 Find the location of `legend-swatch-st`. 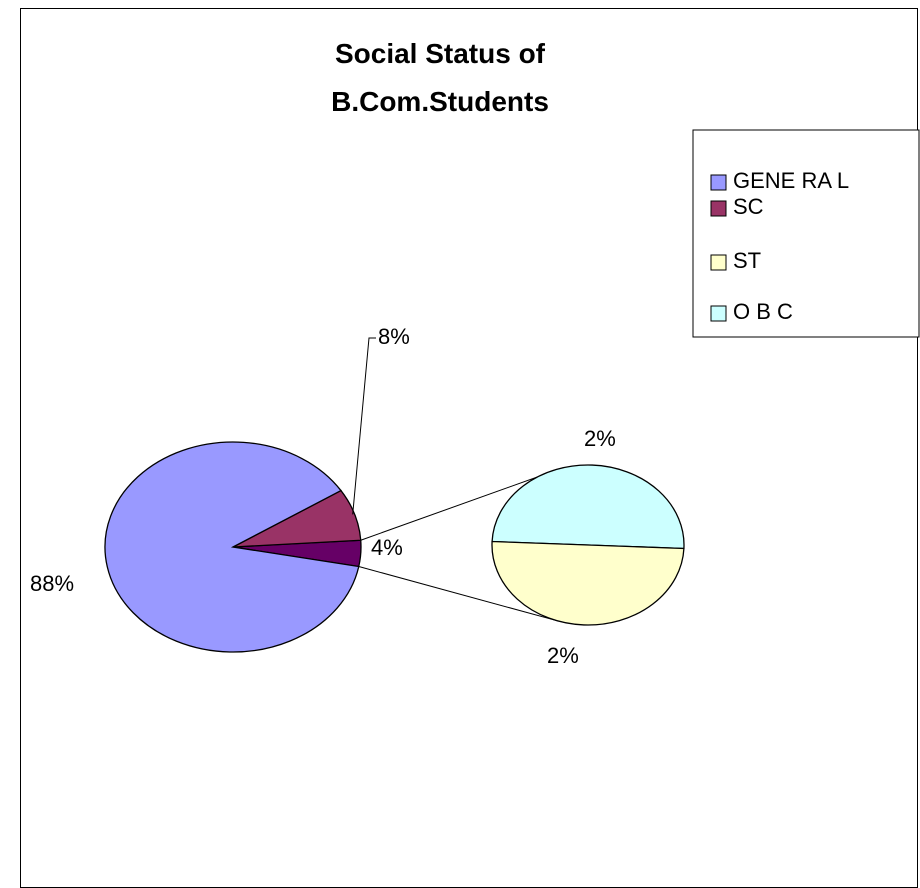

legend-swatch-st is located at coordinates (718, 262).